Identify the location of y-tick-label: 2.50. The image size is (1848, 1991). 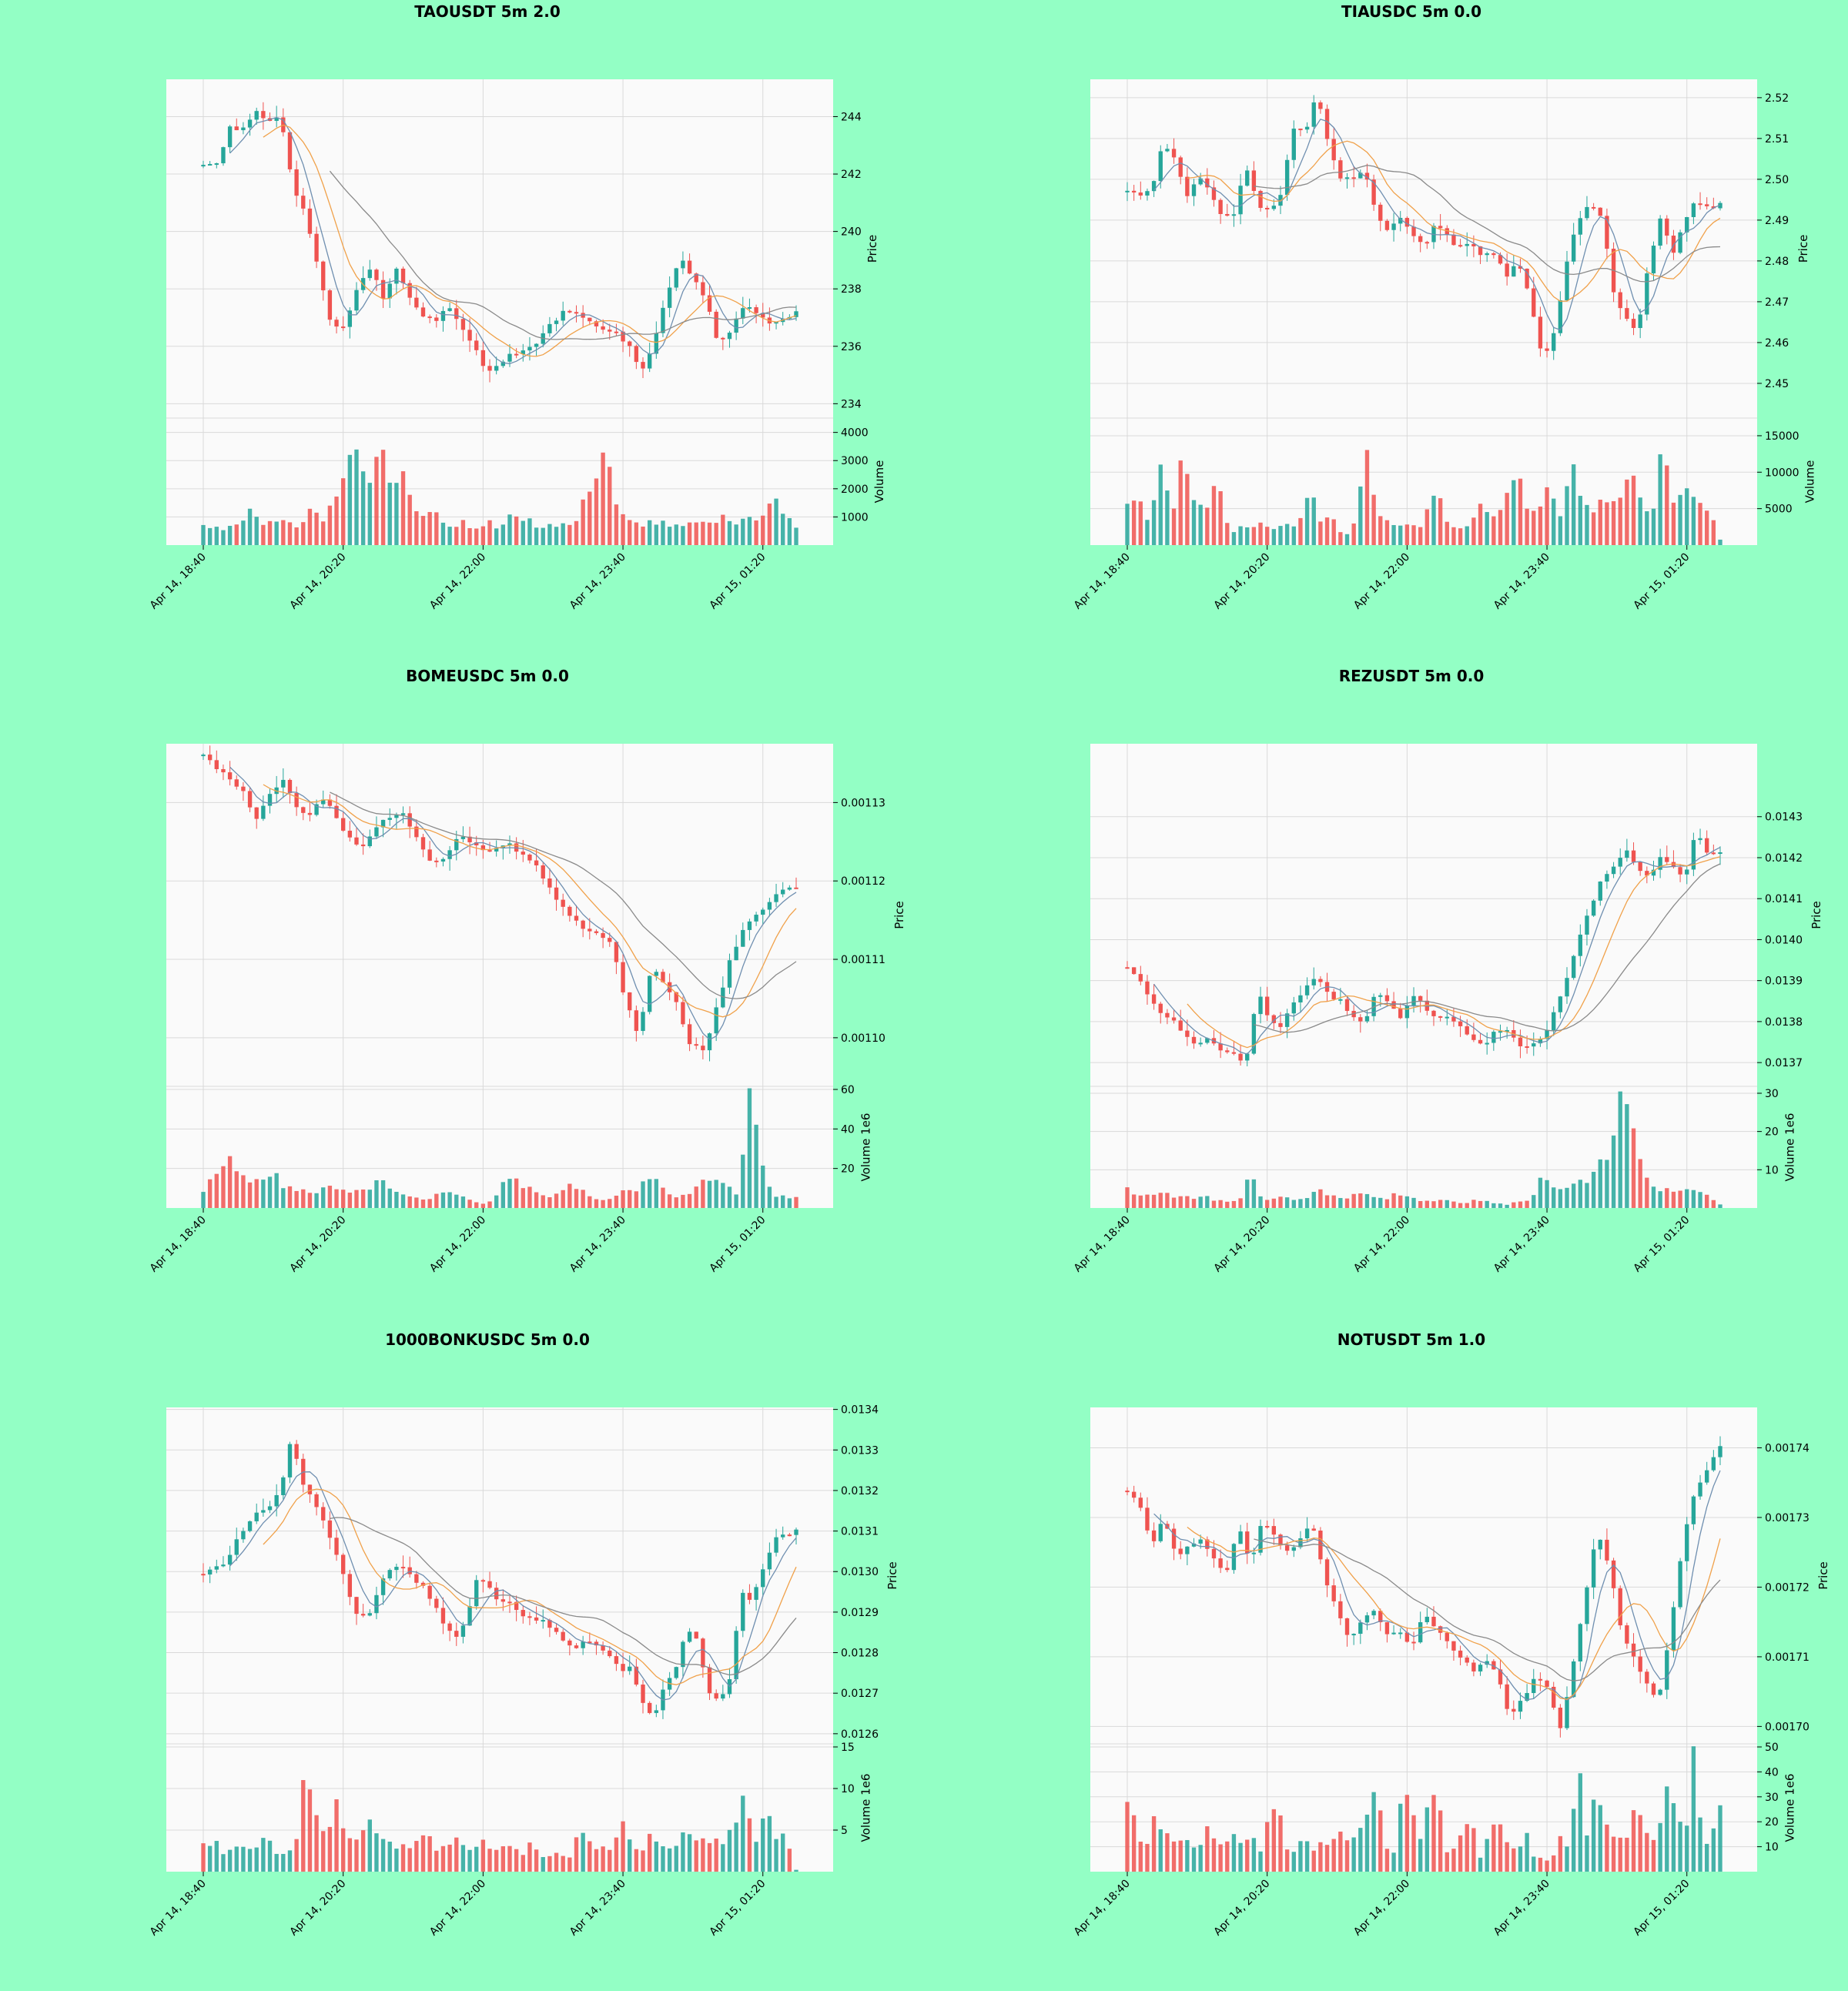
(1777, 180).